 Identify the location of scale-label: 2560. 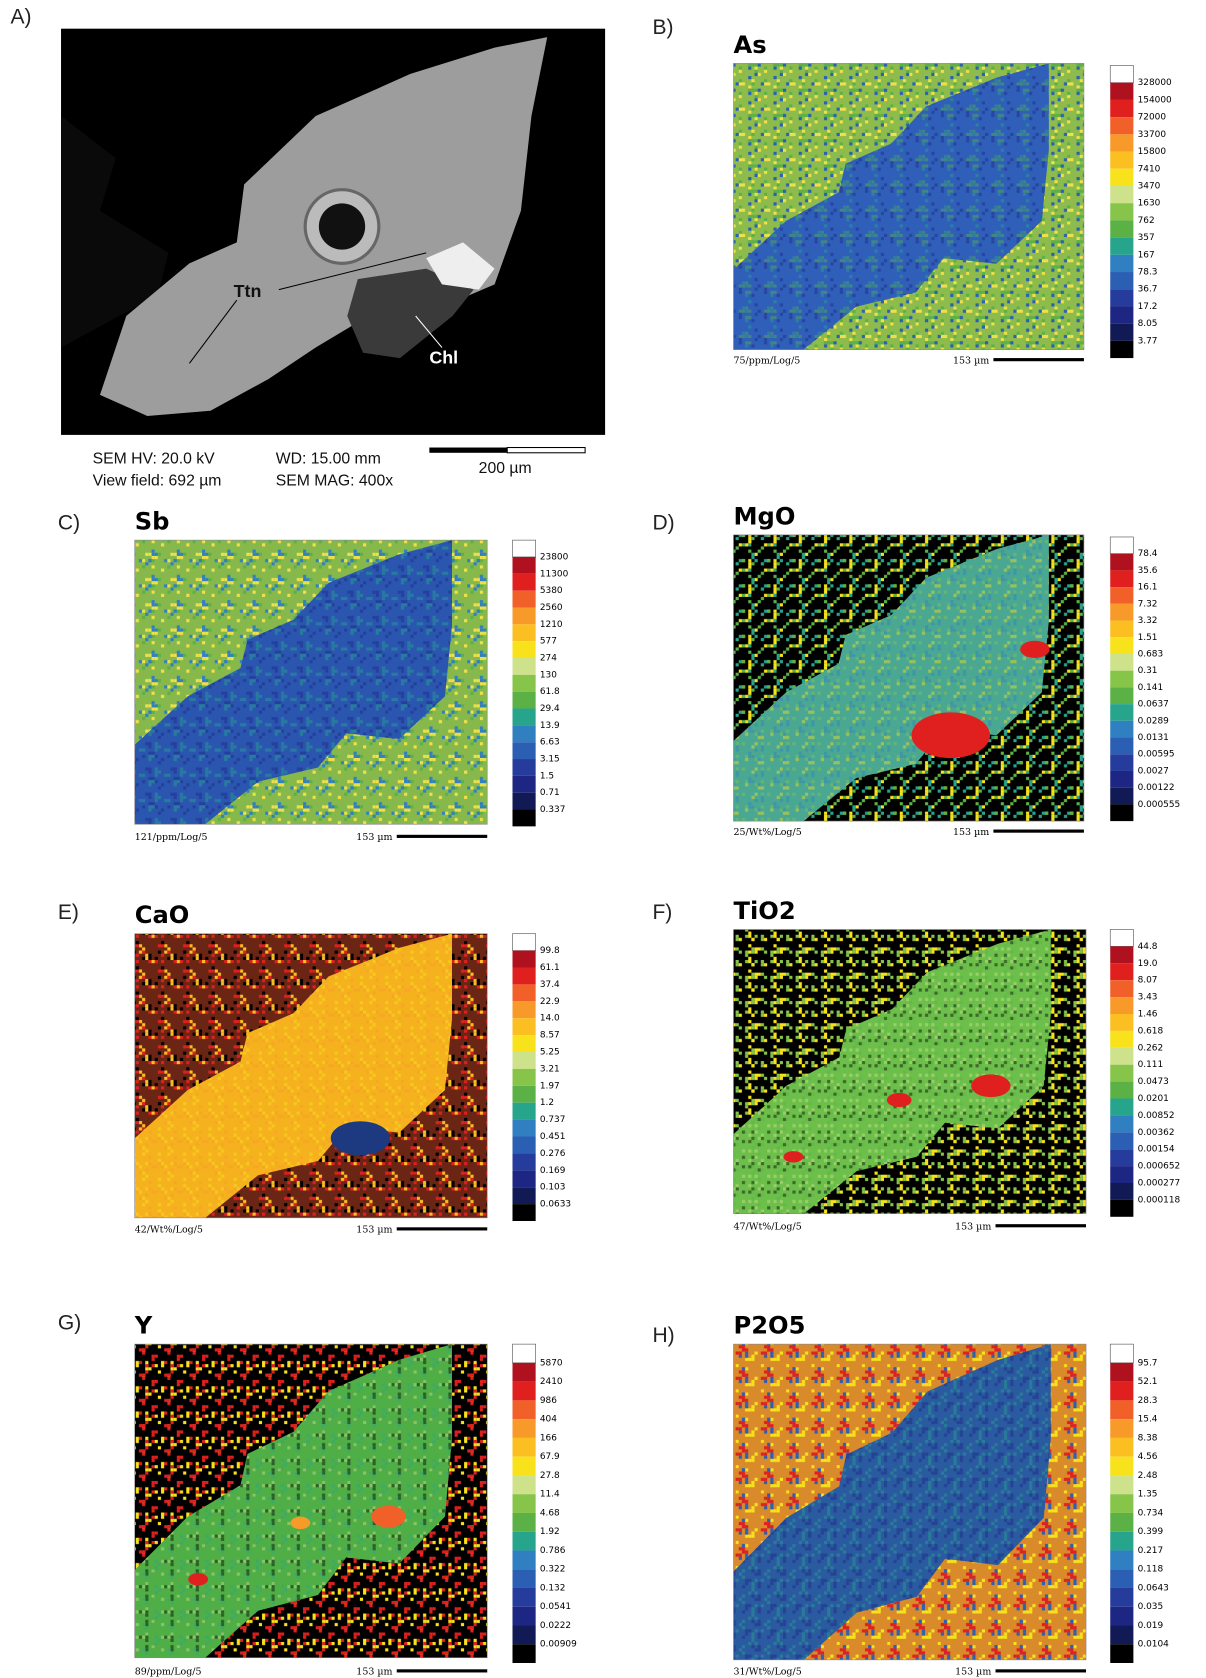
(551, 608).